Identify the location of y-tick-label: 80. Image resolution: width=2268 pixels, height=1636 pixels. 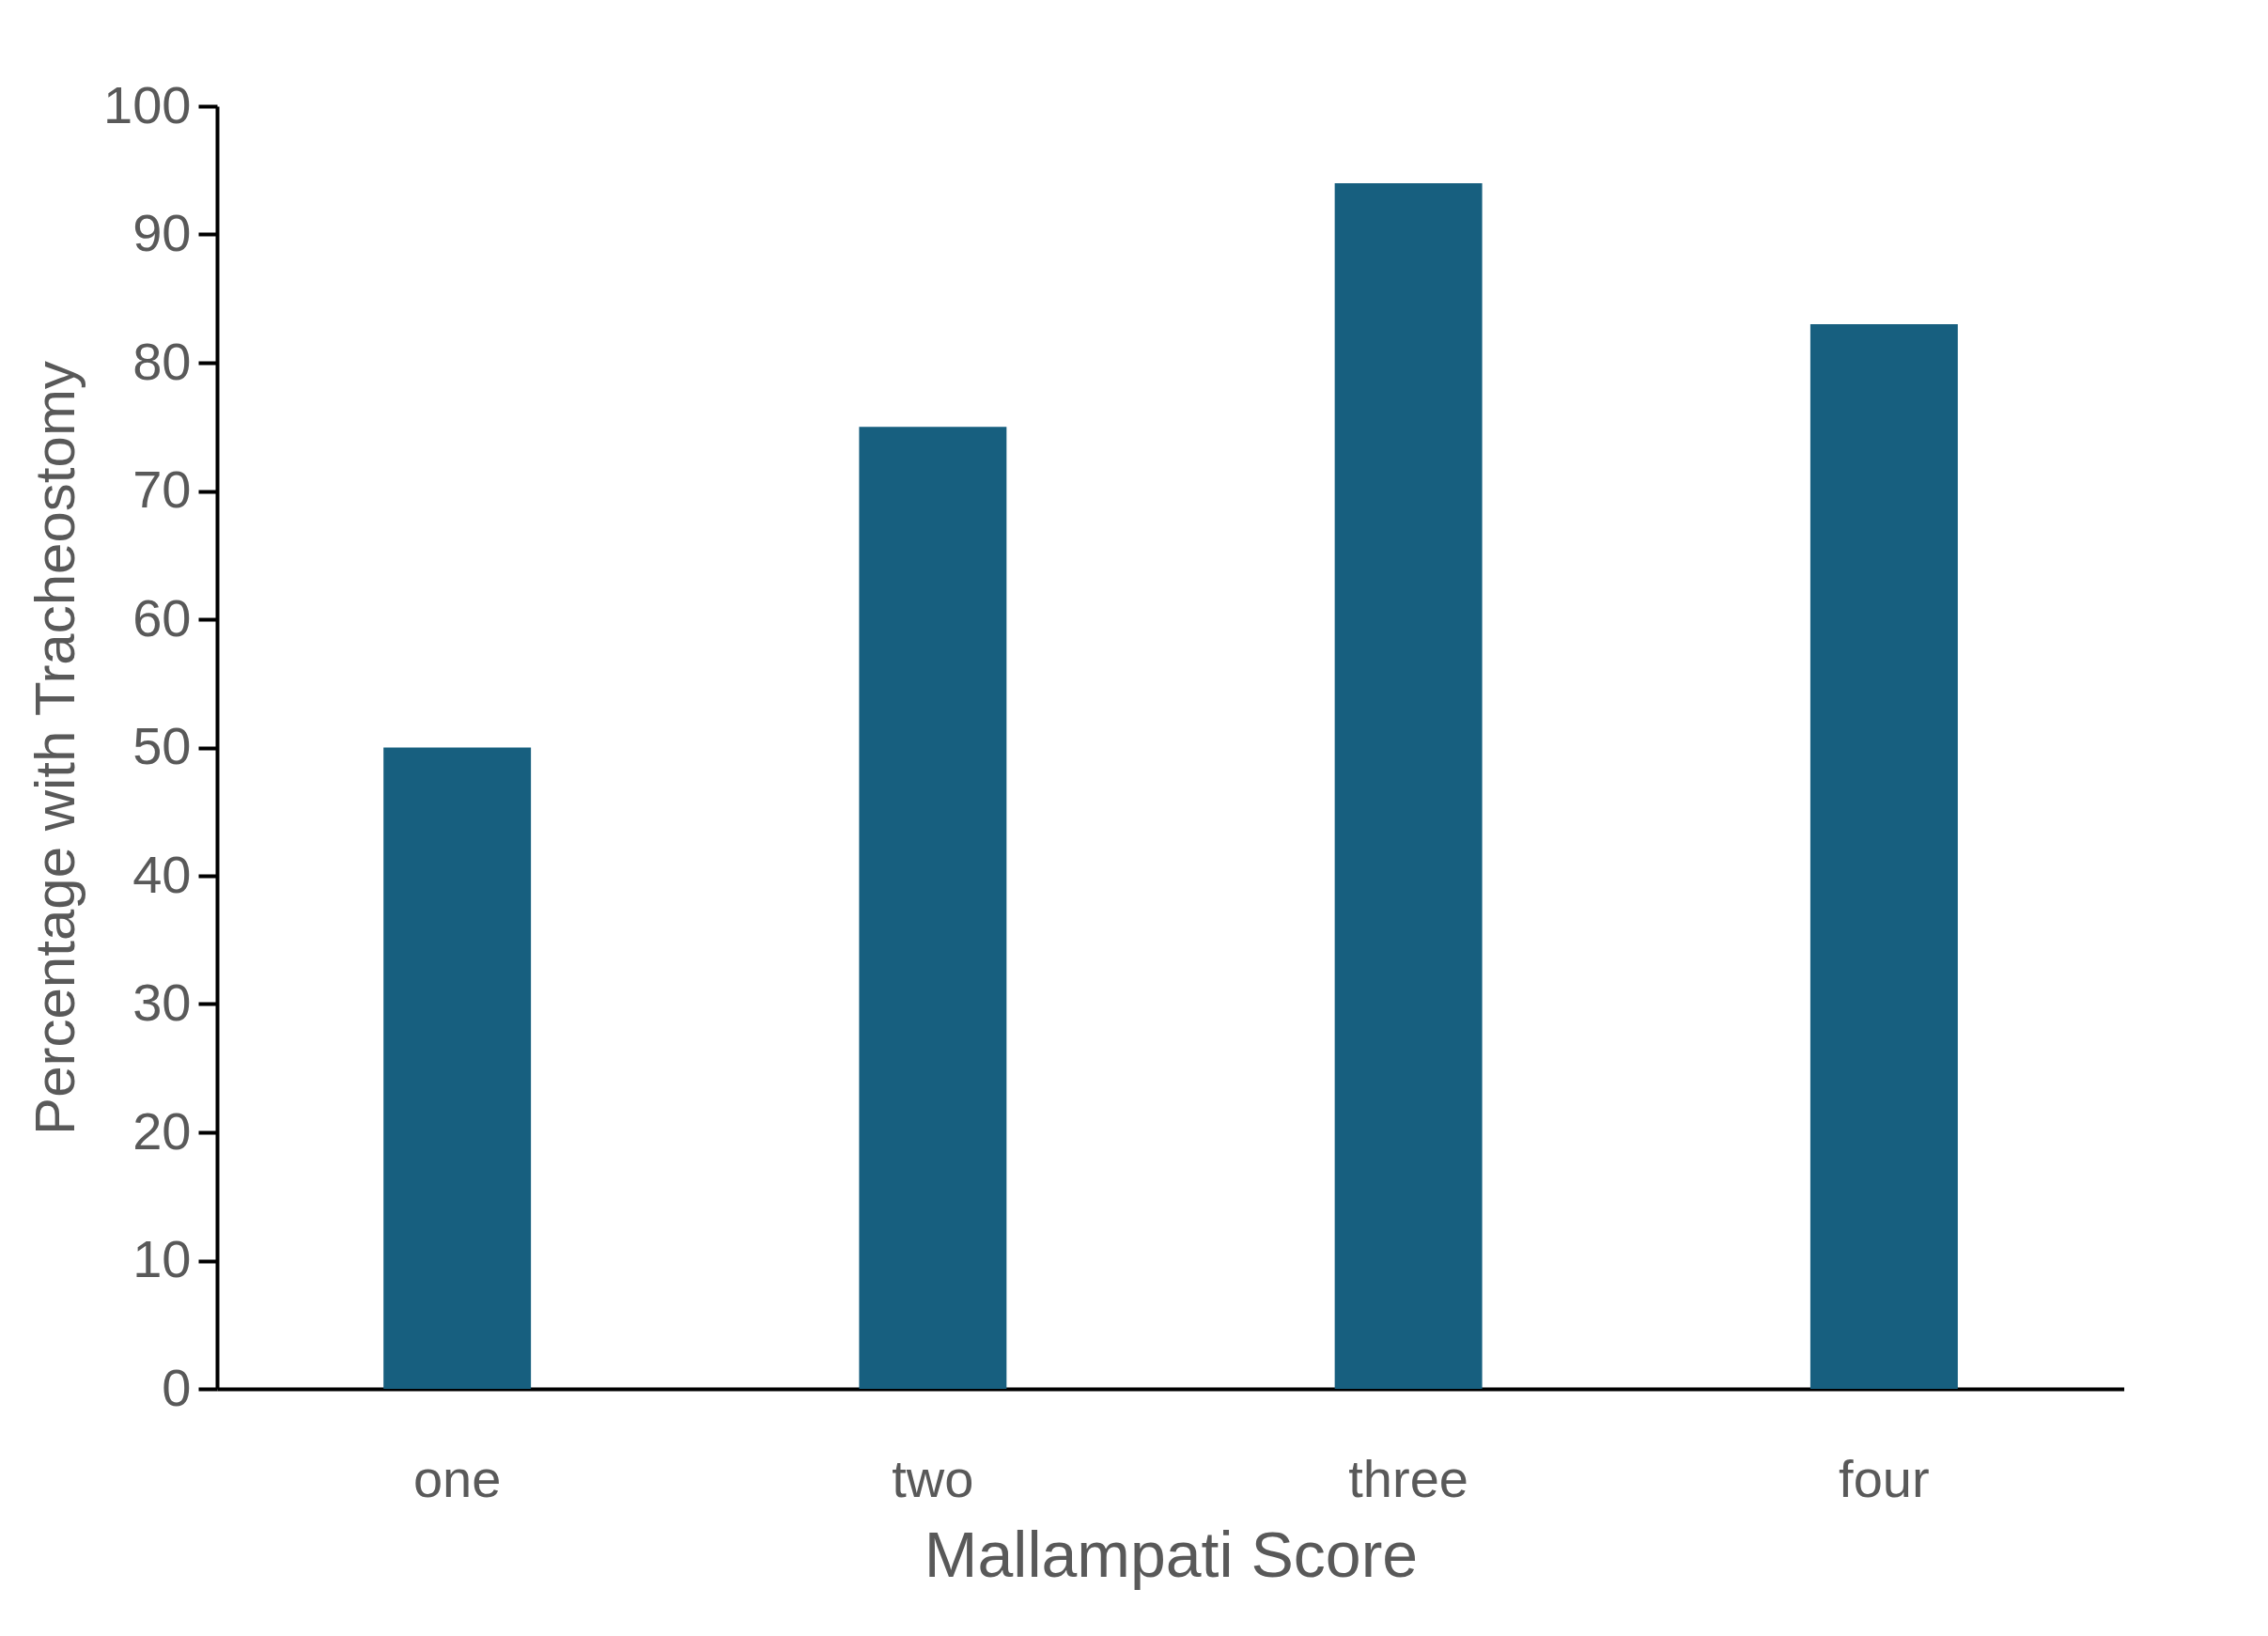
(162, 361).